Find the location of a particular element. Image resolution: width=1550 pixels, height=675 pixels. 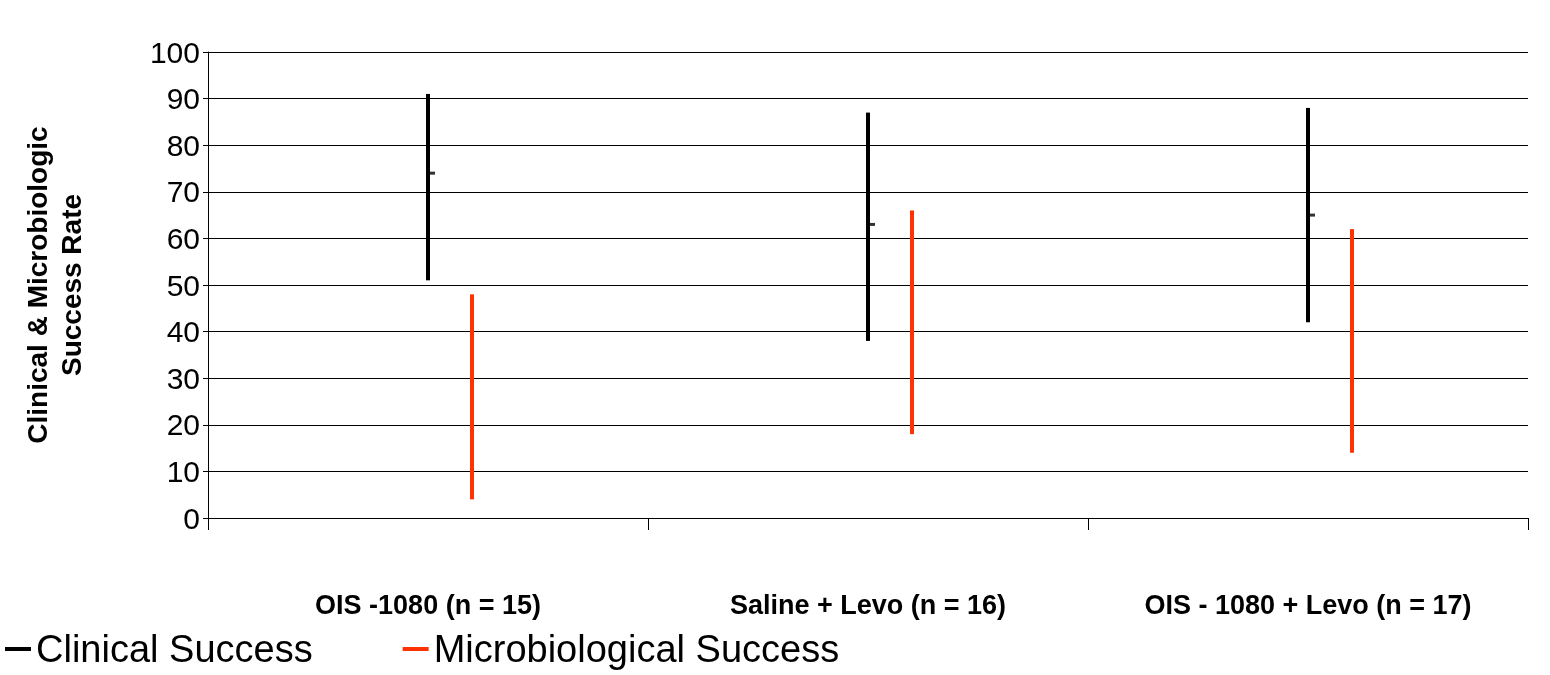

y-tick-label: 10 is located at coordinates (183, 471).